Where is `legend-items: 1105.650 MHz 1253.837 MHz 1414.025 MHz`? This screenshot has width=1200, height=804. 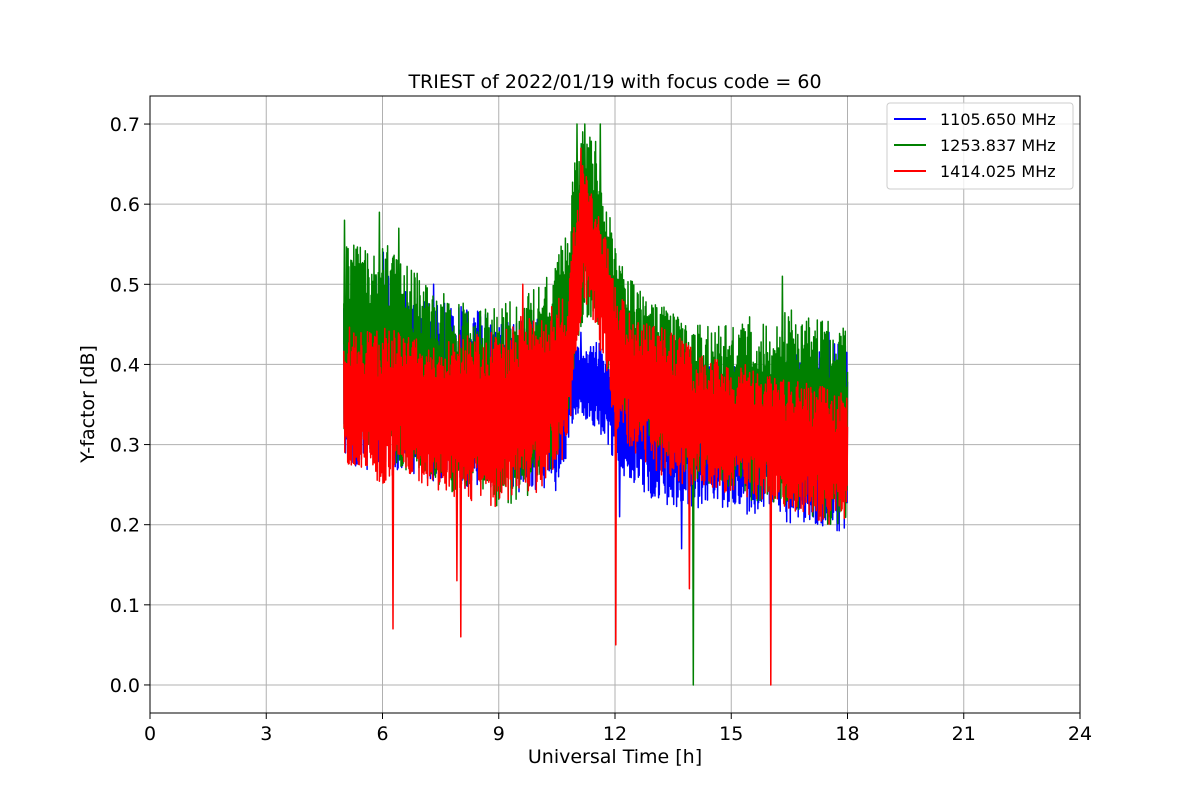 legend-items: 1105.650 MHz 1253.837 MHz 1414.025 MHz is located at coordinates (975, 145).